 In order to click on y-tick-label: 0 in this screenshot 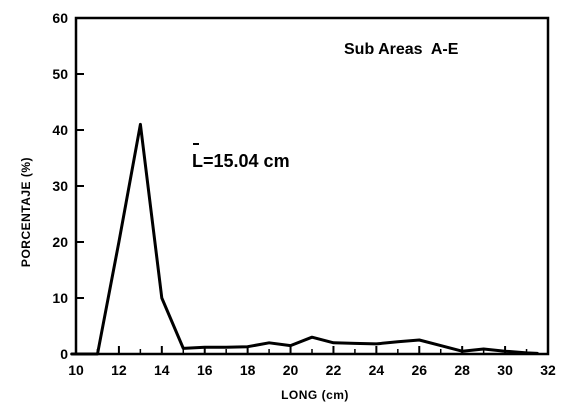, I will do `click(64, 354)`.